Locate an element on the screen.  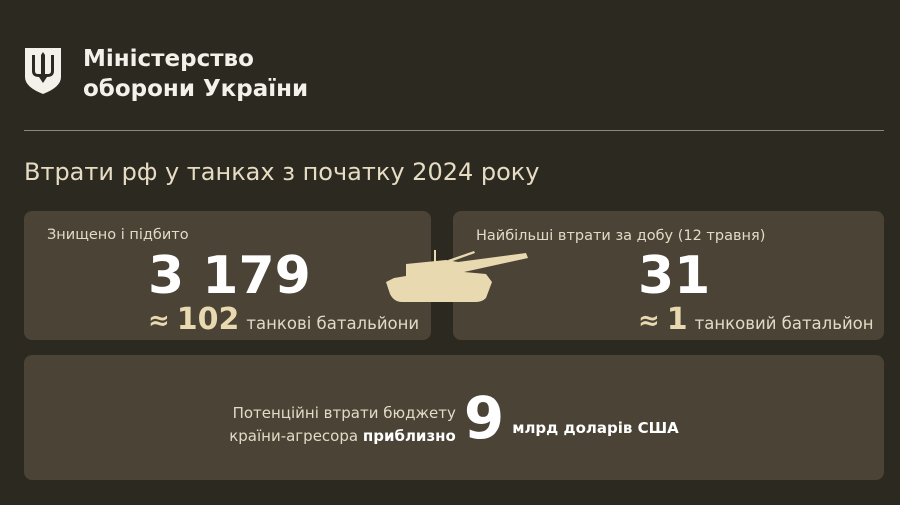
total-approx: ≈ 102 танкові батальйони is located at coordinates (283, 320).